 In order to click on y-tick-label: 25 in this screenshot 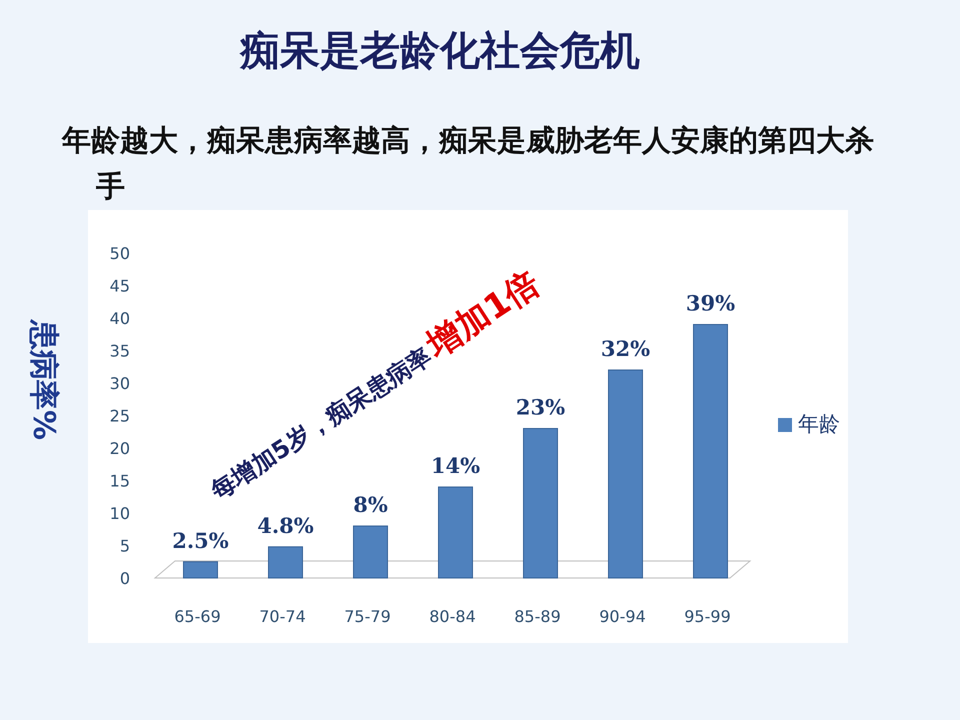, I will do `click(120, 416)`.